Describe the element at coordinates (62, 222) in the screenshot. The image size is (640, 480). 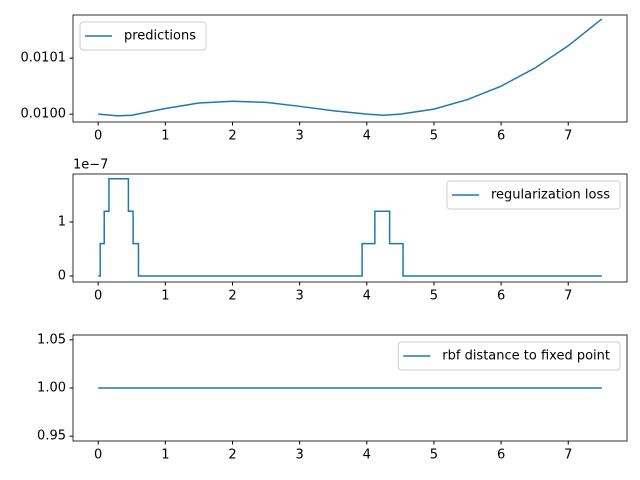
I see `y-tick-label: 1` at that location.